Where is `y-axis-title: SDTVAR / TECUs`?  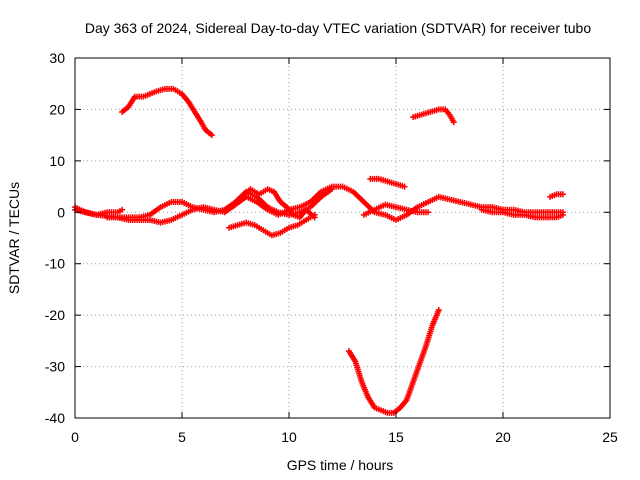
y-axis-title: SDTVAR / TECUs is located at coordinates (14, 238).